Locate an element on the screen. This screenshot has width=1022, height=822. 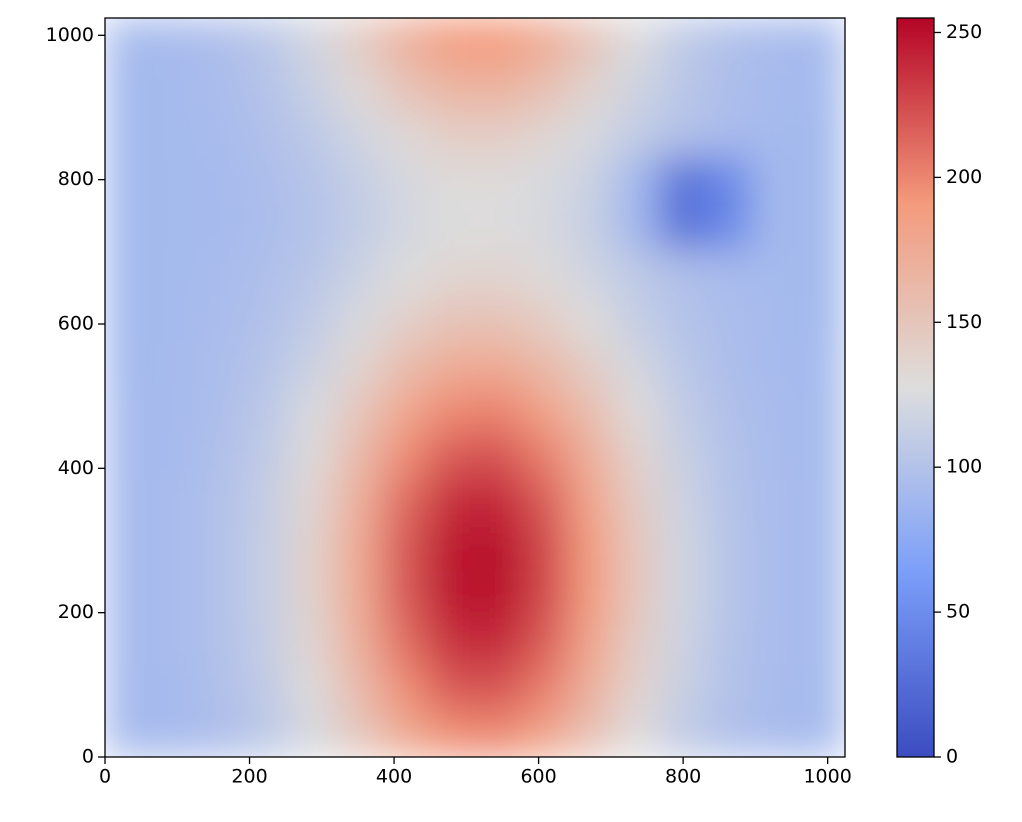
y-tick-label: 400 is located at coordinates (76, 468).